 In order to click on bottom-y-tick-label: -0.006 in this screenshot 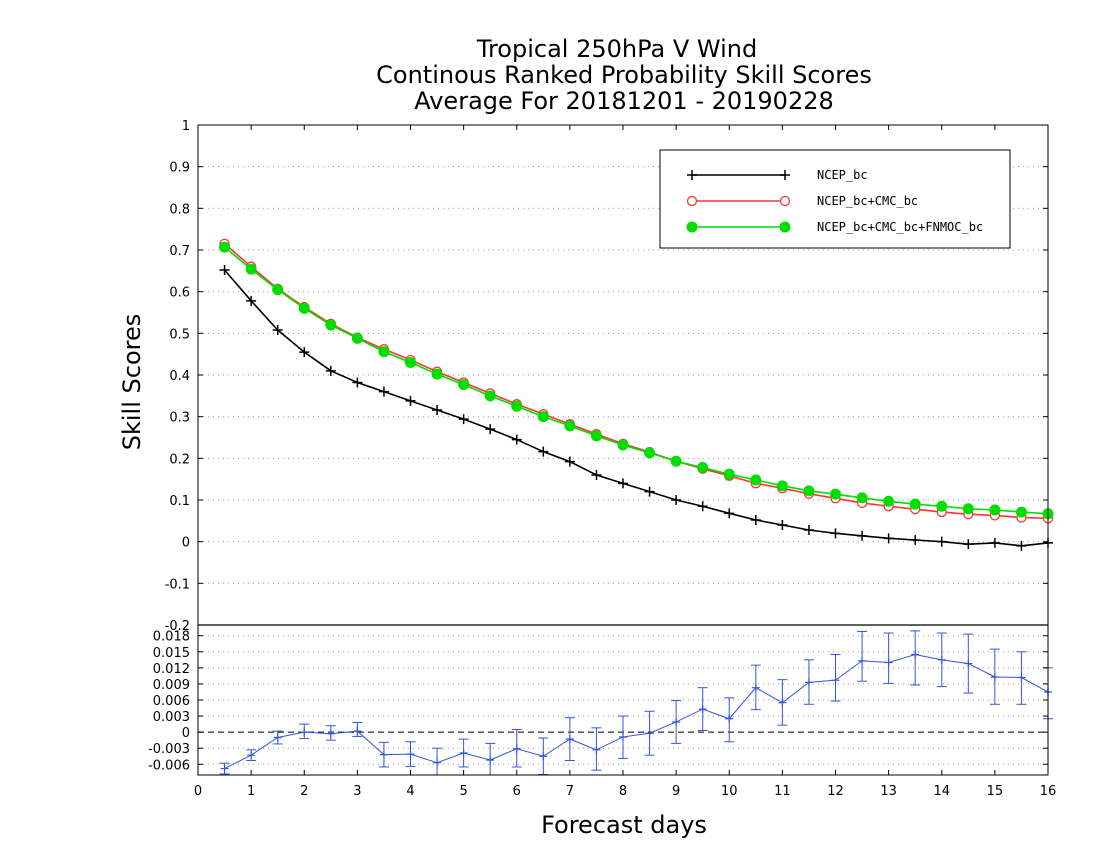, I will do `click(169, 765)`.